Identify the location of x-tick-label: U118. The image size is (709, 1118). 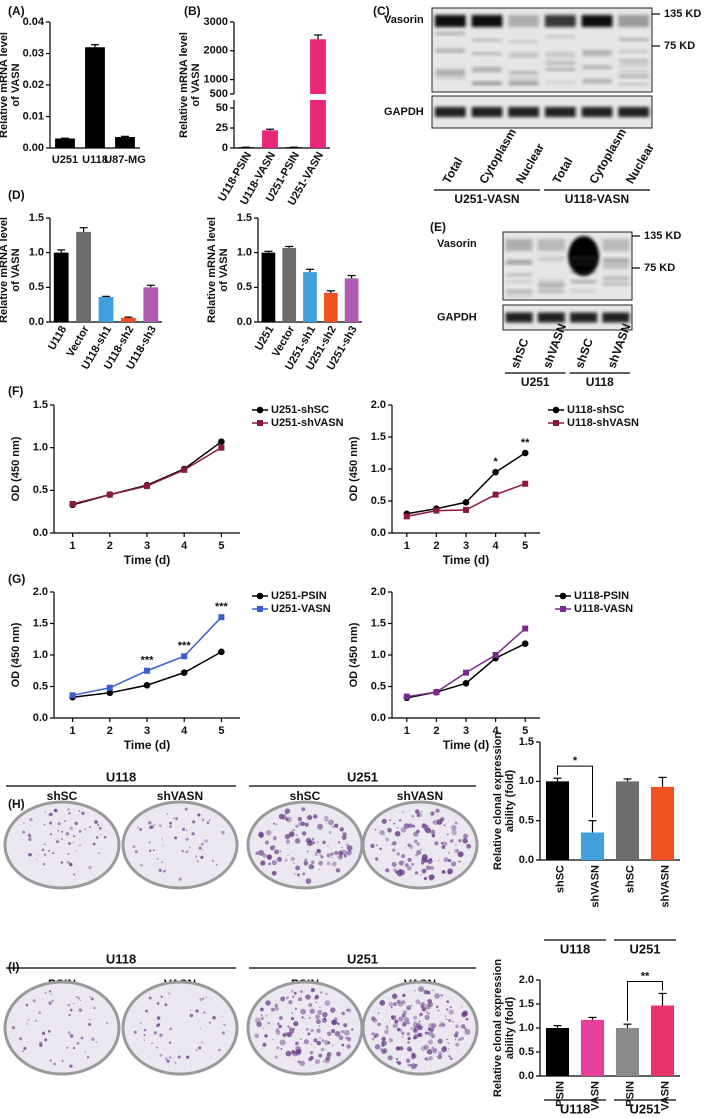
(57, 338).